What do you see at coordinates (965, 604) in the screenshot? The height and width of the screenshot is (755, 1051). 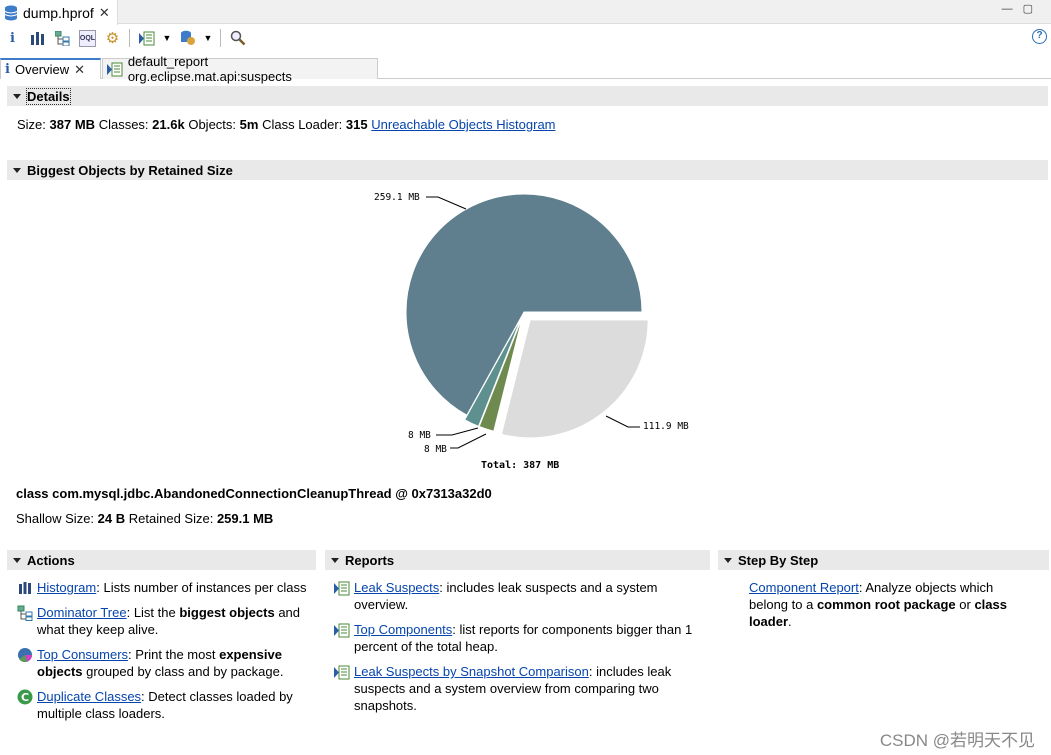 I see `item-description: or` at bounding box center [965, 604].